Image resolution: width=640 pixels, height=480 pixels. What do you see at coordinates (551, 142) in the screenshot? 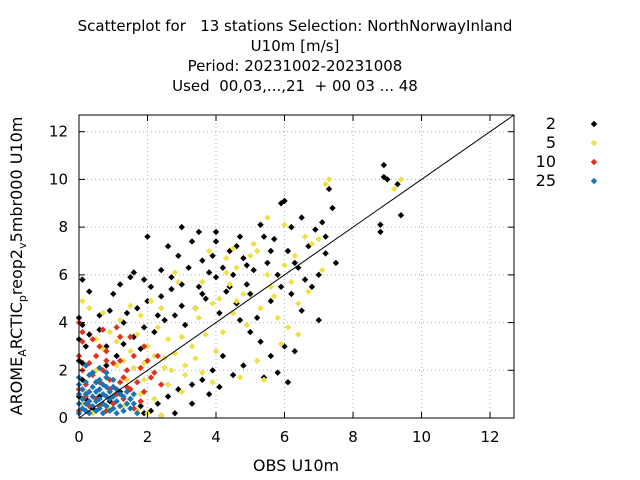
I see `legend-label: 5` at bounding box center [551, 142].